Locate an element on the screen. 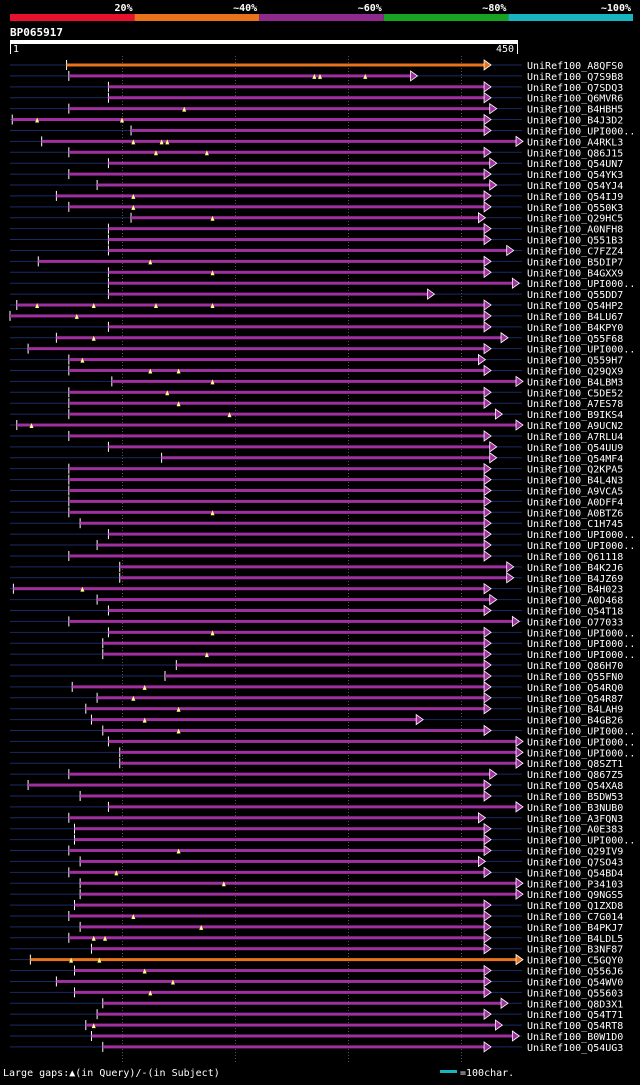 This screenshot has height=1085, width=640. hit-row: UniRef100_Q6MVR6 is located at coordinates (316, 98).